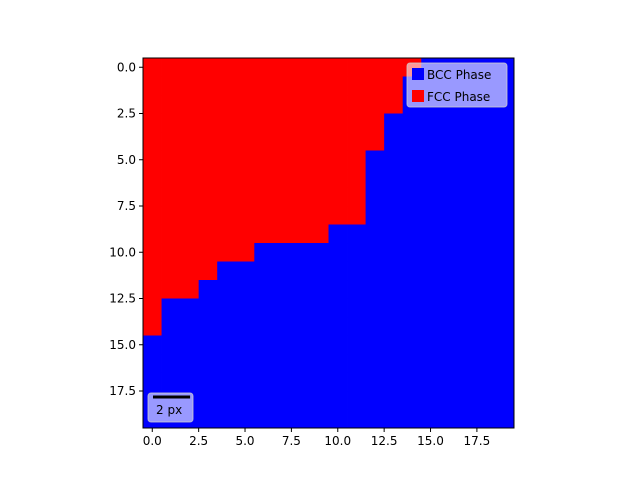 Image resolution: width=640 pixels, height=480 pixels. I want to click on y-tick-label: 10.0, so click(122, 252).